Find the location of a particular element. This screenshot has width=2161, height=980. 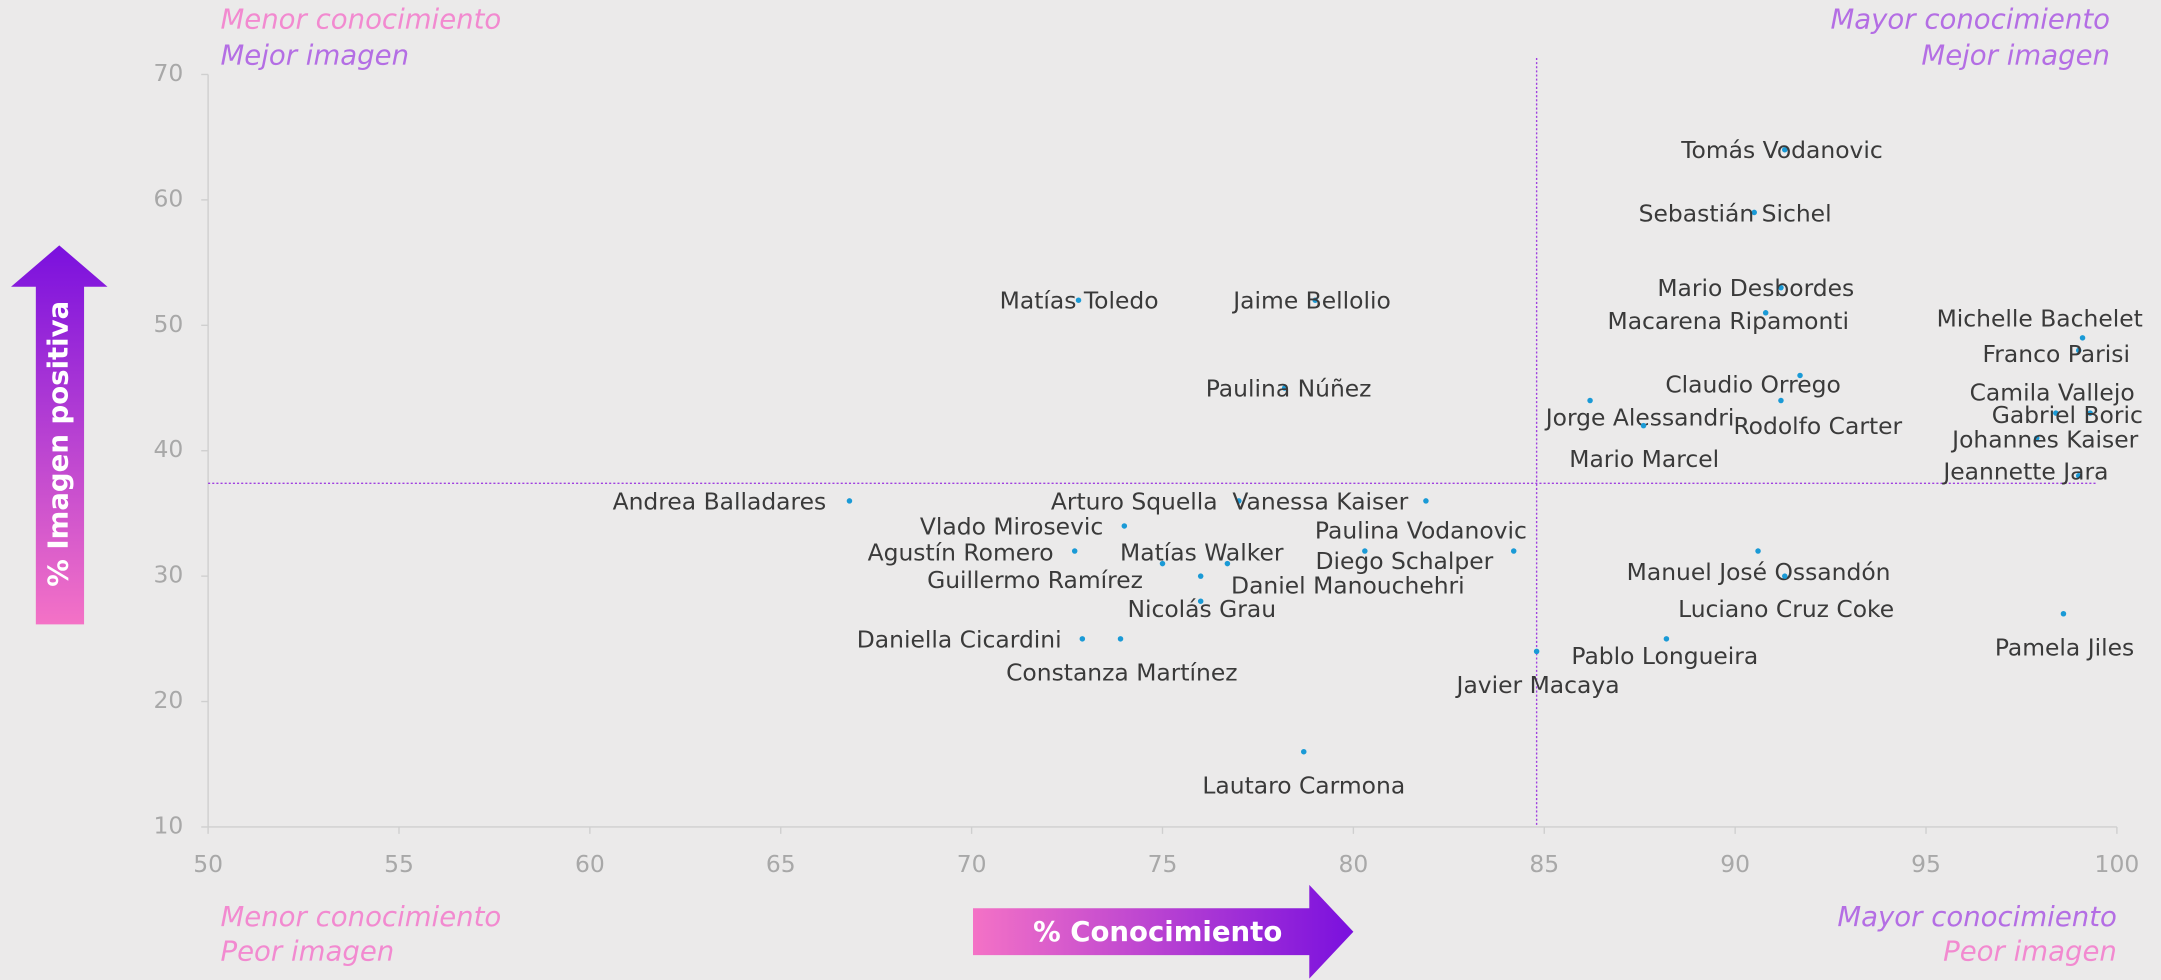

point-label: Javier Macaya is located at coordinates (1537, 685).